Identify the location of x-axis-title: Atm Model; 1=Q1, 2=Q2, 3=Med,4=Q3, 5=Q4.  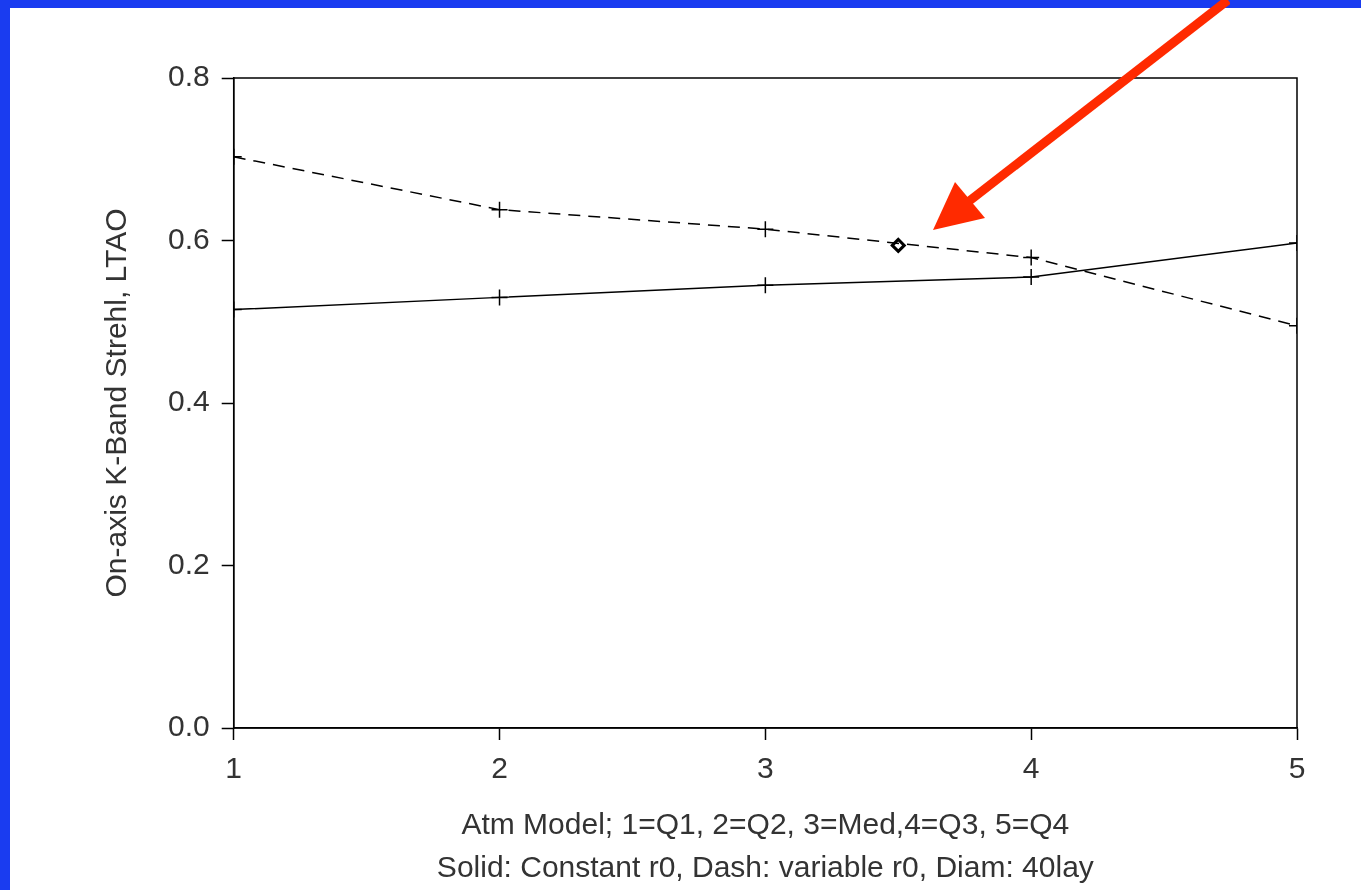
(765, 824).